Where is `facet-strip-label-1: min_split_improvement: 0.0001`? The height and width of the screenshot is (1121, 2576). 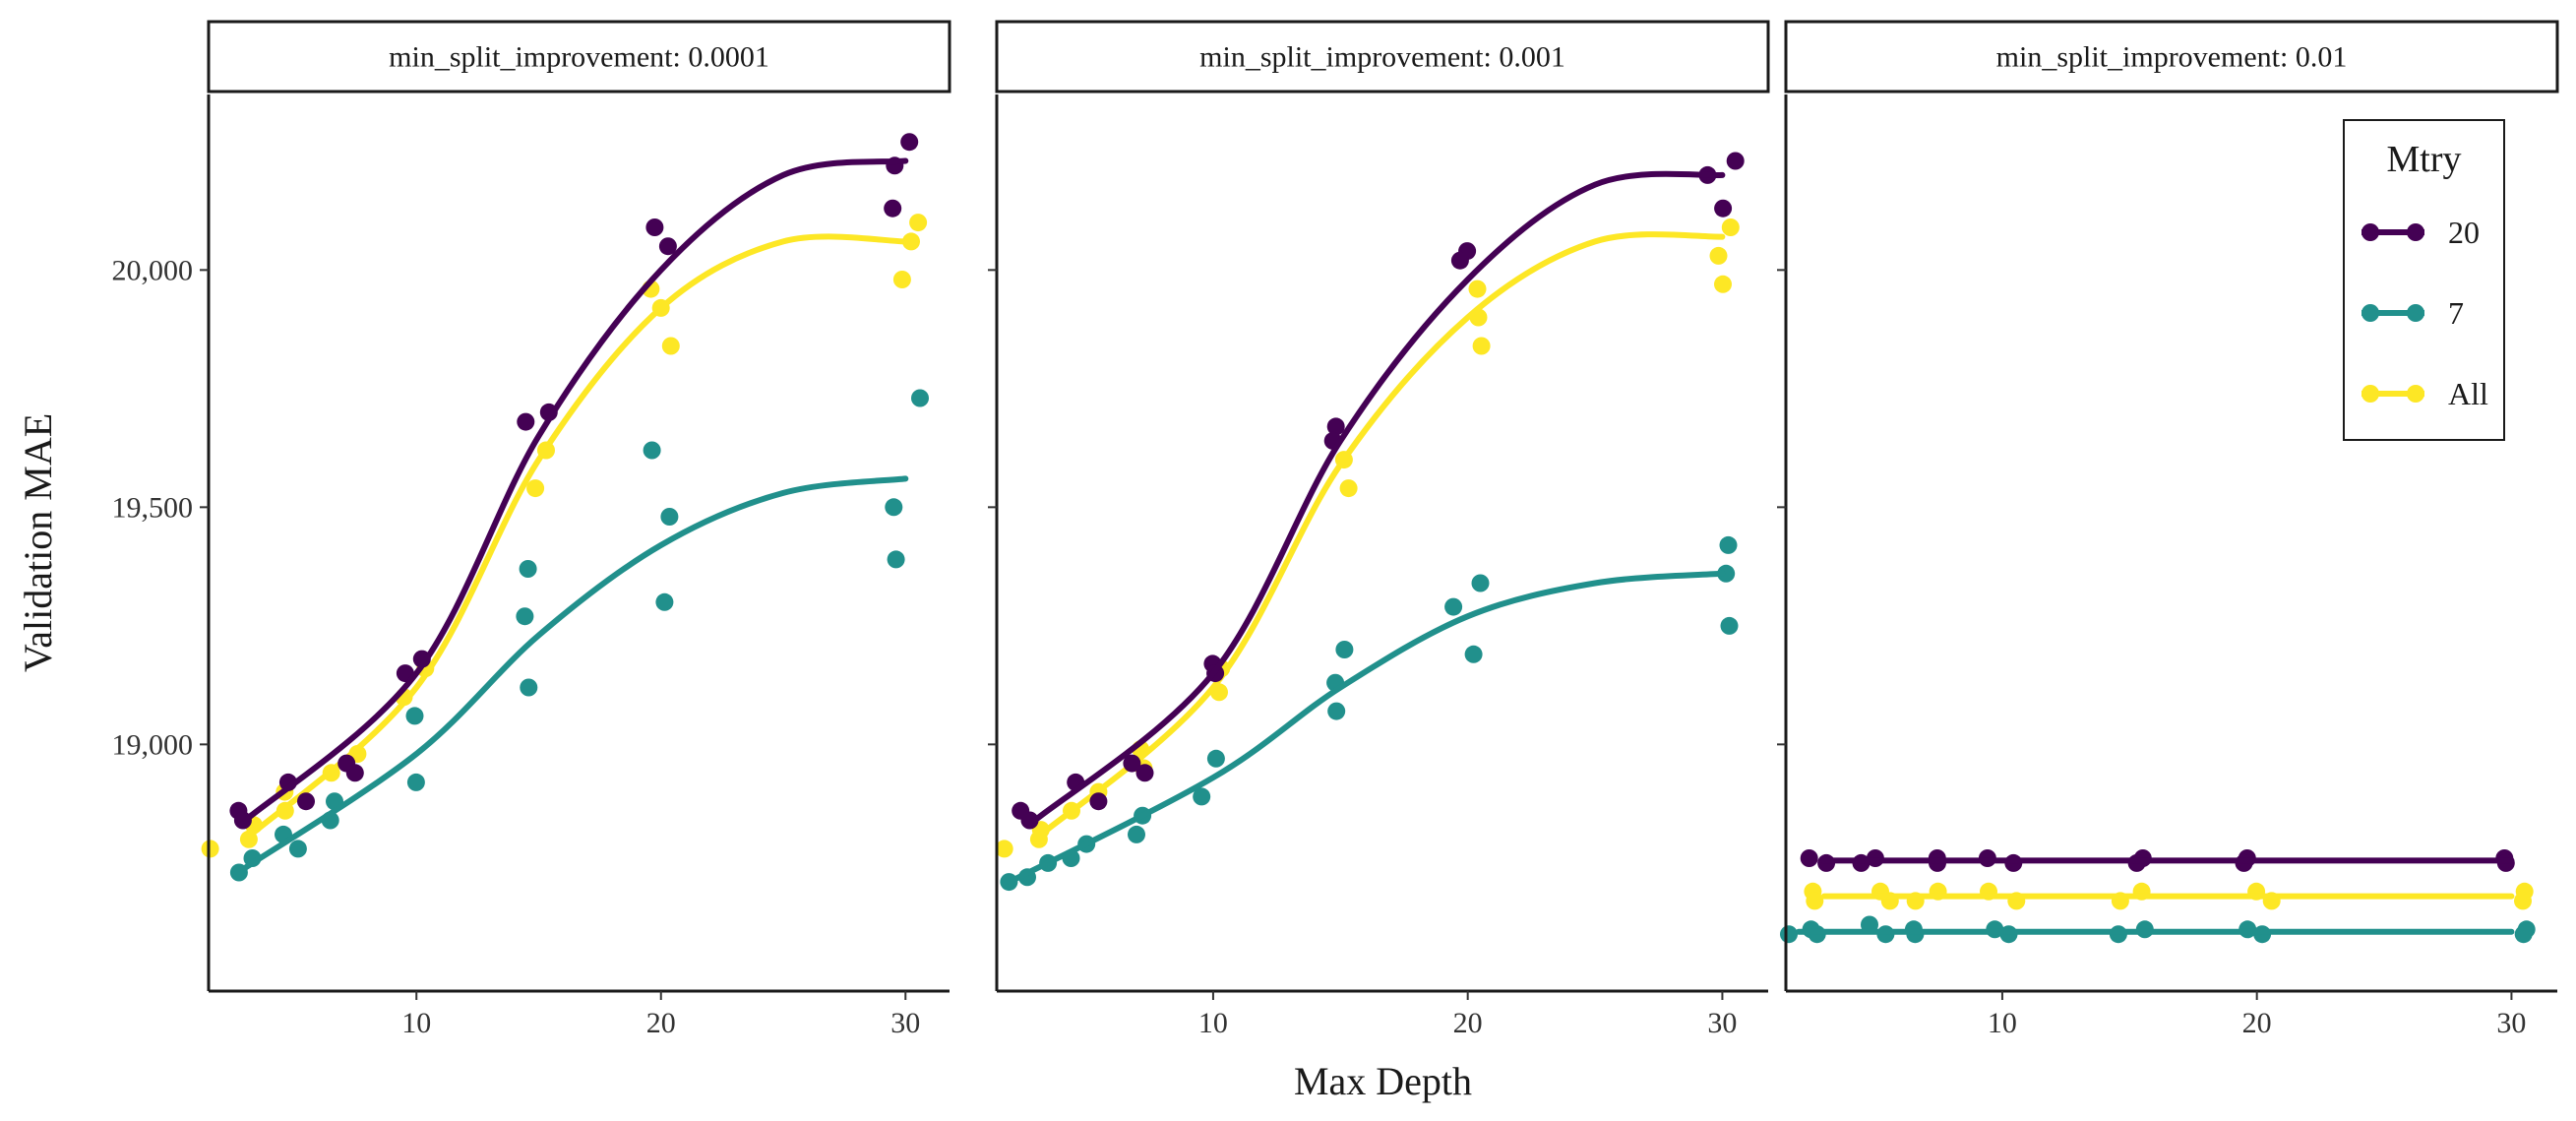 facet-strip-label-1: min_split_improvement: 0.0001 is located at coordinates (579, 57).